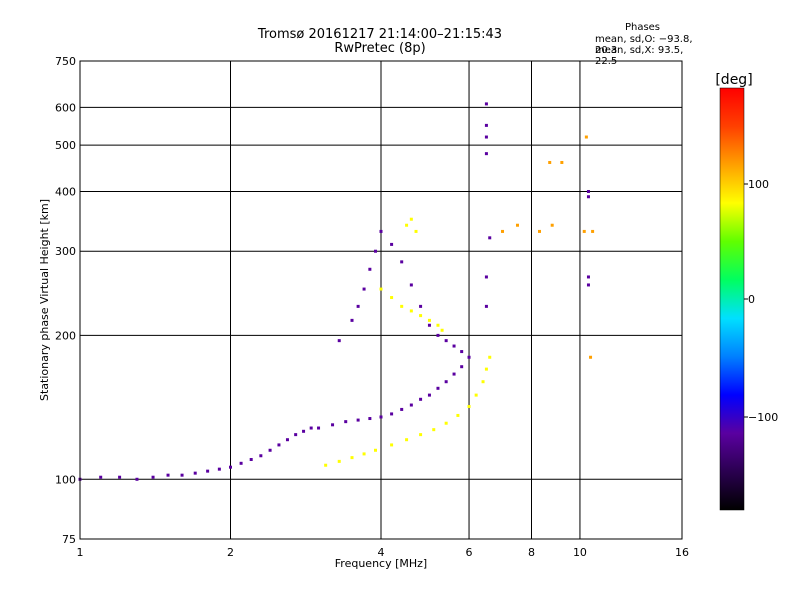 The image size is (800, 600). What do you see at coordinates (644, 45) in the screenshot?
I see `stats-o: mean, sd,O: −93.8, 20.3` at bounding box center [644, 45].